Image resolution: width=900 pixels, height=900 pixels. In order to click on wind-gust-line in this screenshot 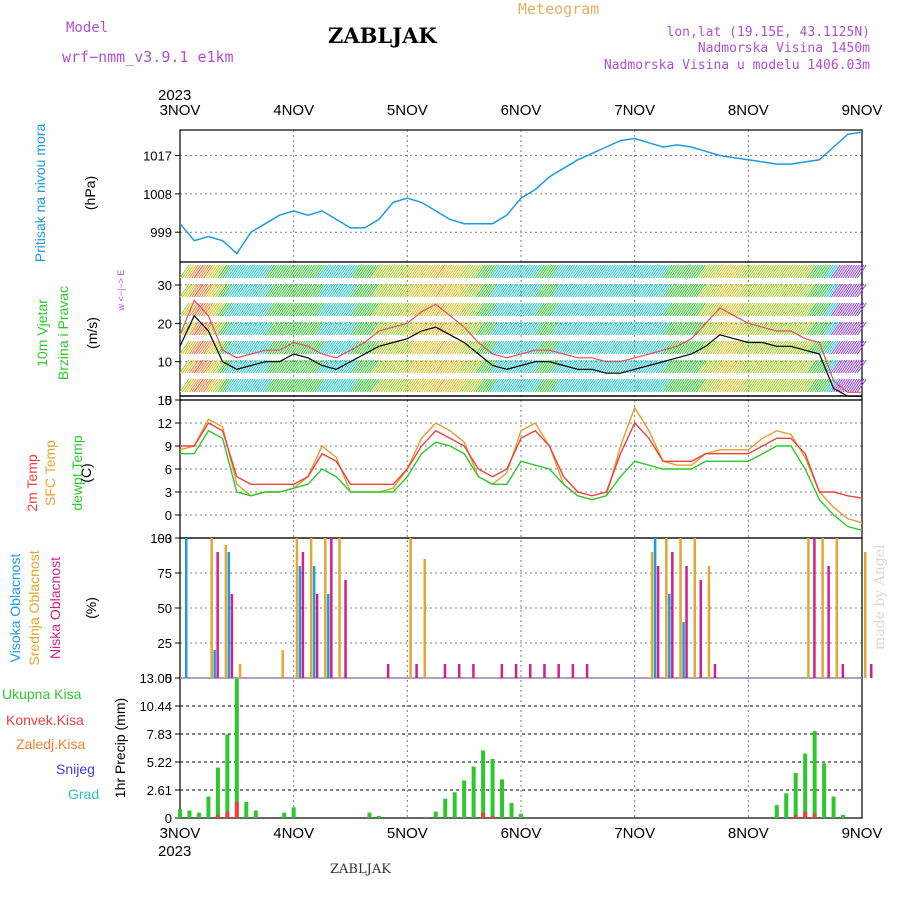, I will do `click(520, 346)`.